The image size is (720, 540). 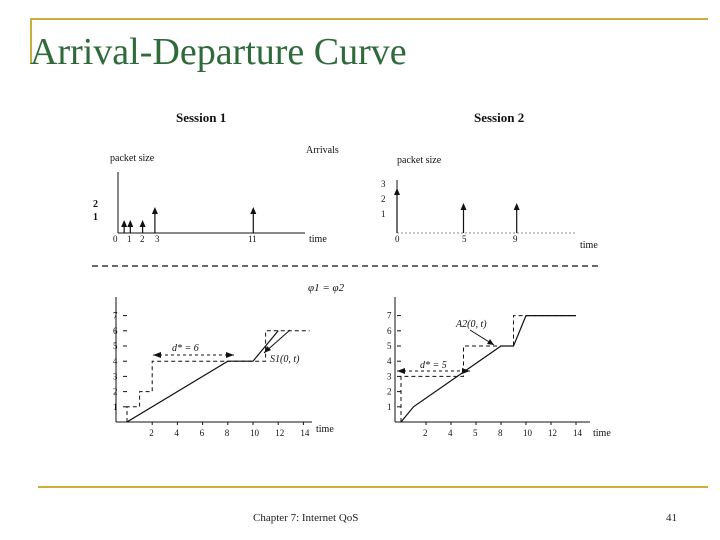 I want to click on s1-xtick-label: 4, so click(x=176, y=433).